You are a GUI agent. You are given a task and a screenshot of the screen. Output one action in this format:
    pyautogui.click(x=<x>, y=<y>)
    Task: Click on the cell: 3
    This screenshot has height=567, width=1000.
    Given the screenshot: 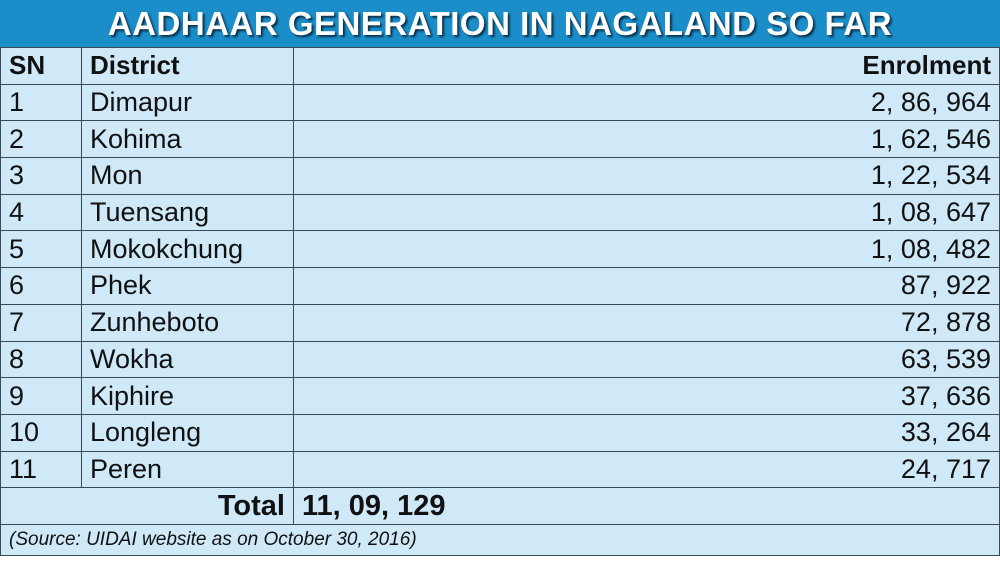 What is the action you would take?
    pyautogui.click(x=41, y=176)
    